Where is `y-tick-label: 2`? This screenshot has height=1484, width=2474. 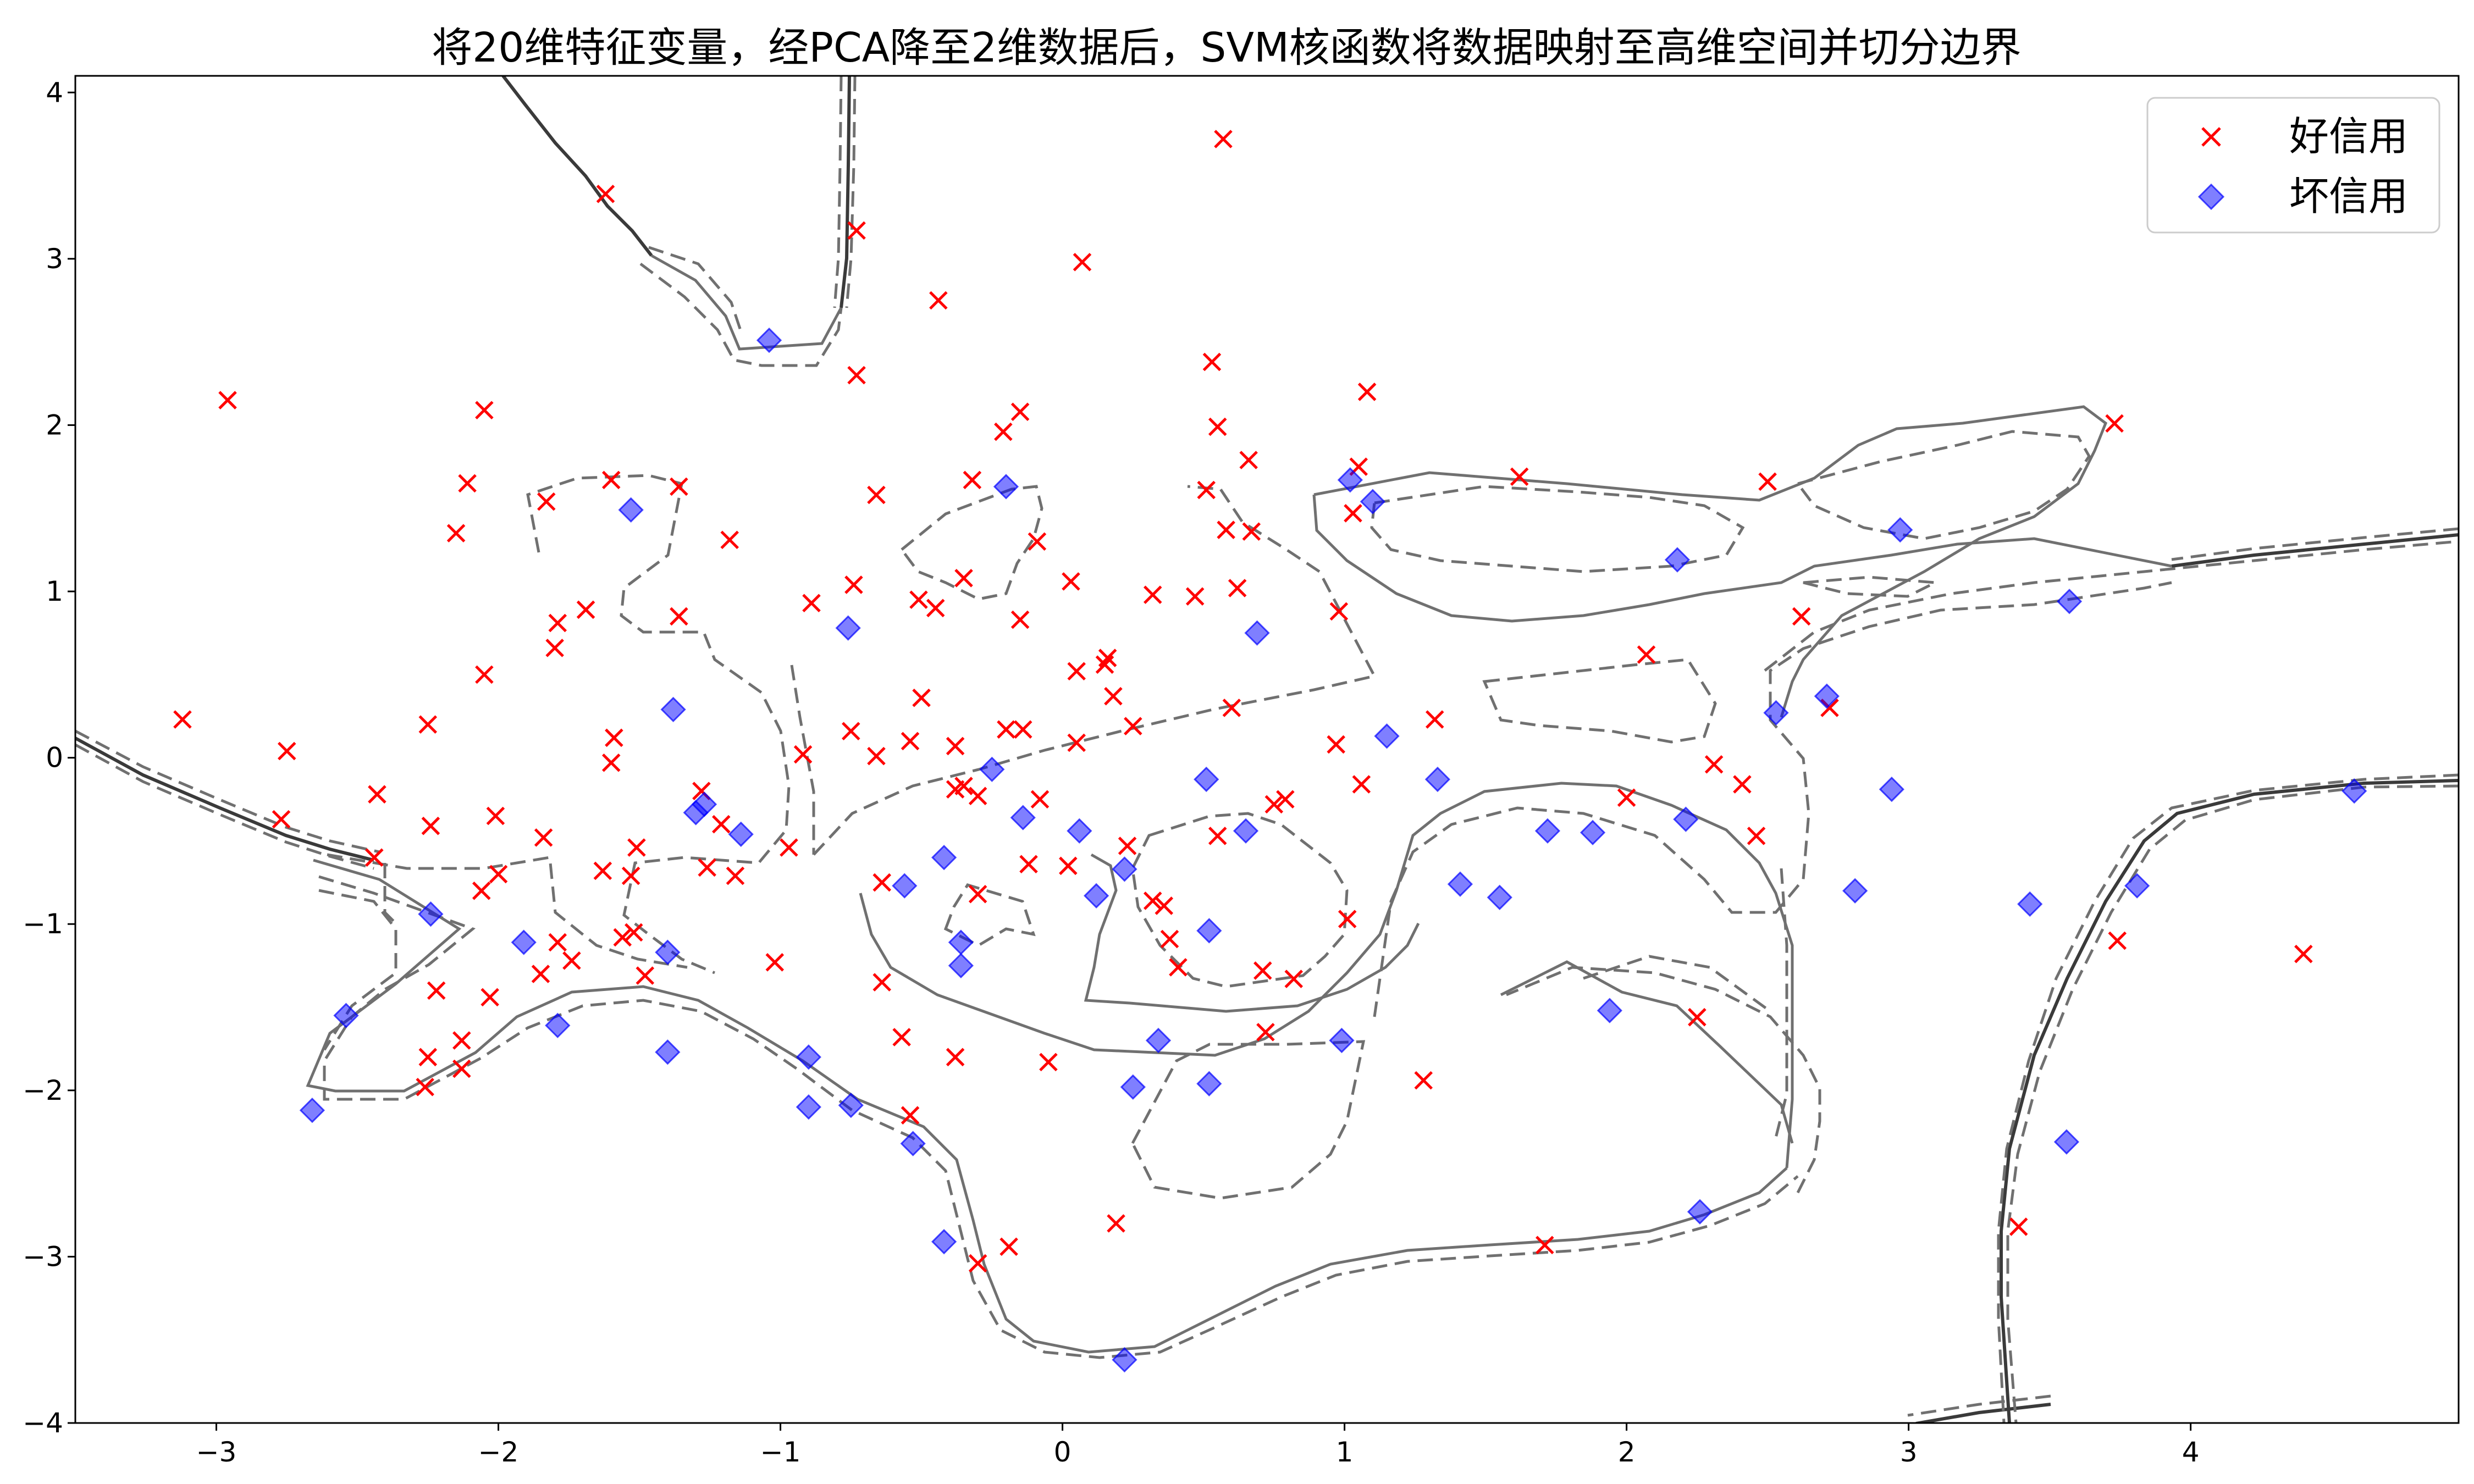
y-tick-label: 2 is located at coordinates (55, 425).